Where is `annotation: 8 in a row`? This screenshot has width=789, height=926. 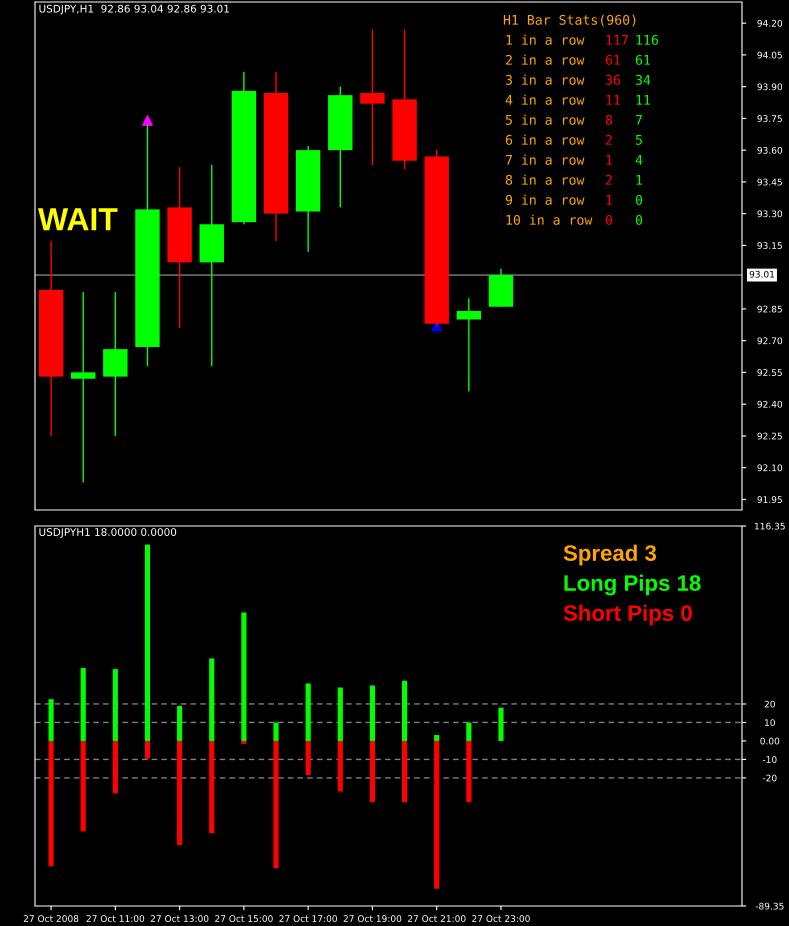 annotation: 8 in a row is located at coordinates (545, 179).